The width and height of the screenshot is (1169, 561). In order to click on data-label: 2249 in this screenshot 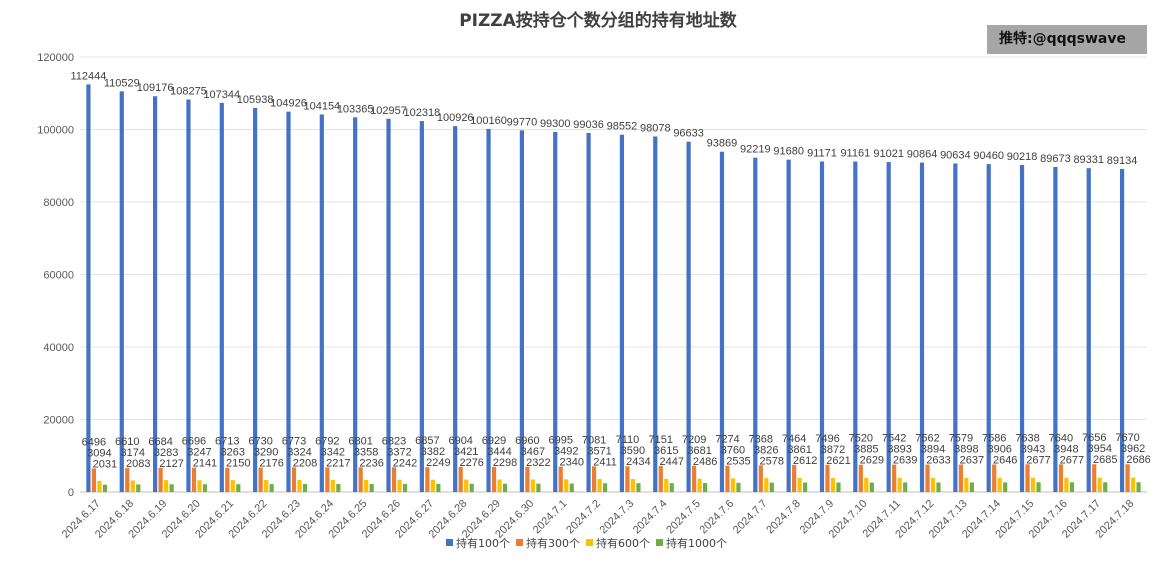, I will do `click(438, 463)`.